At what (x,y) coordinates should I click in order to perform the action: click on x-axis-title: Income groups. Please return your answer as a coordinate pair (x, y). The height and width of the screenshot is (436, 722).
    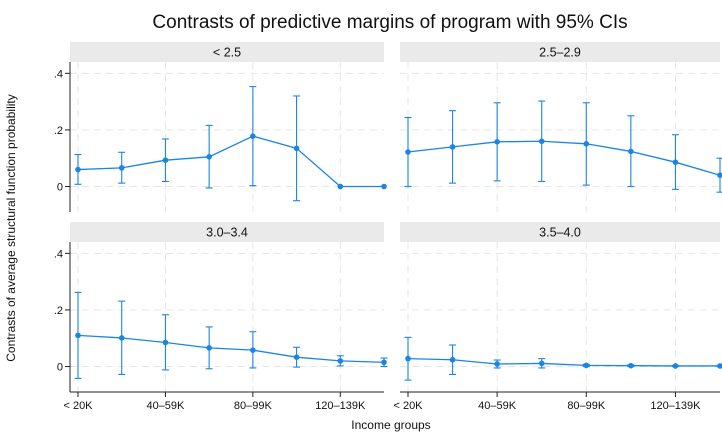
    Looking at the image, I should click on (390, 425).